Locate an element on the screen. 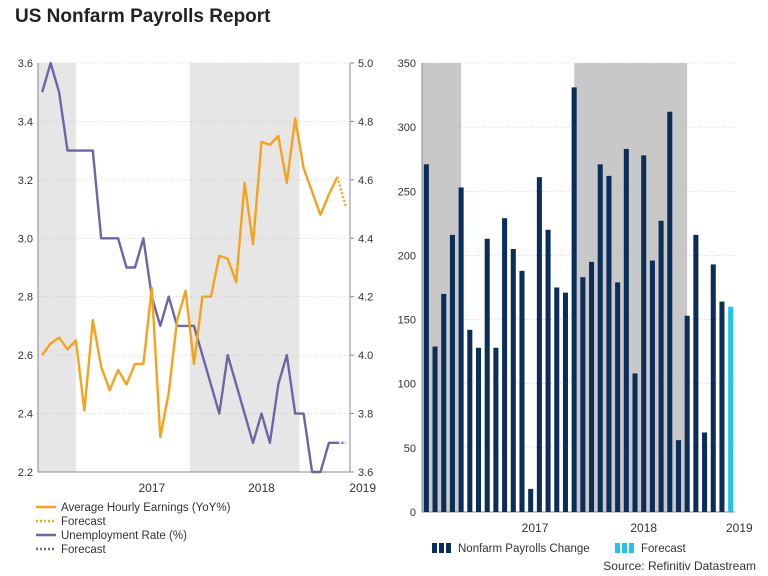 Image resolution: width=768 pixels, height=576 pixels. left-y-tick-label: 3.4 is located at coordinates (25, 122).